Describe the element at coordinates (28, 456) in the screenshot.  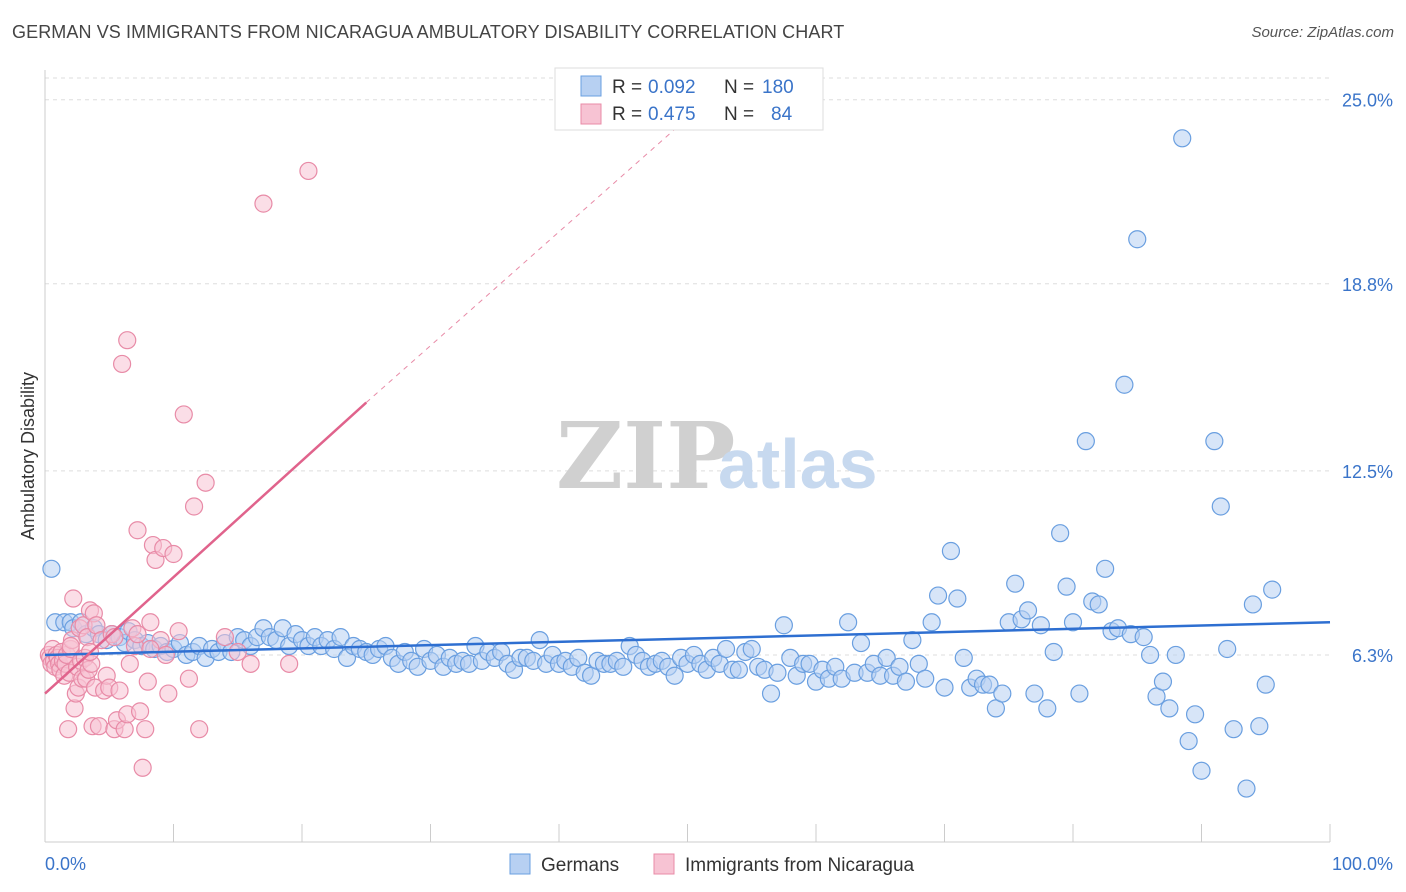
I see `y-axis-label: Ambulatory Disability` at that location.